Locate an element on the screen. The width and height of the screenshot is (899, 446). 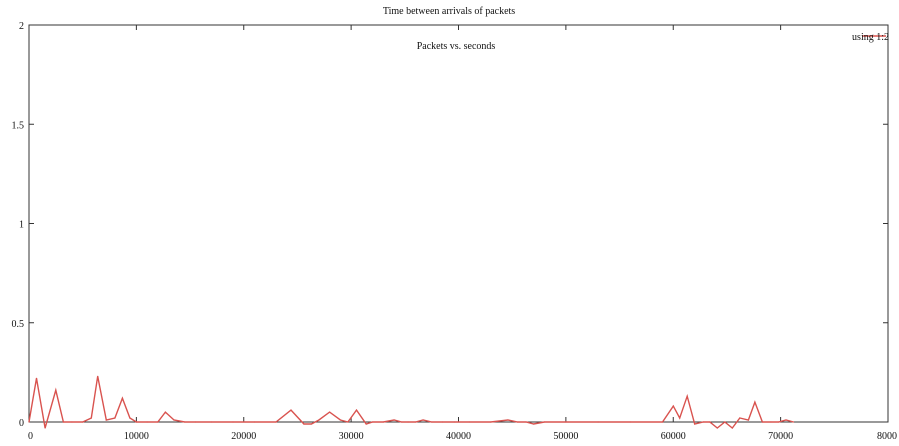
legend-label: using 1:2 is located at coordinates (870, 37).